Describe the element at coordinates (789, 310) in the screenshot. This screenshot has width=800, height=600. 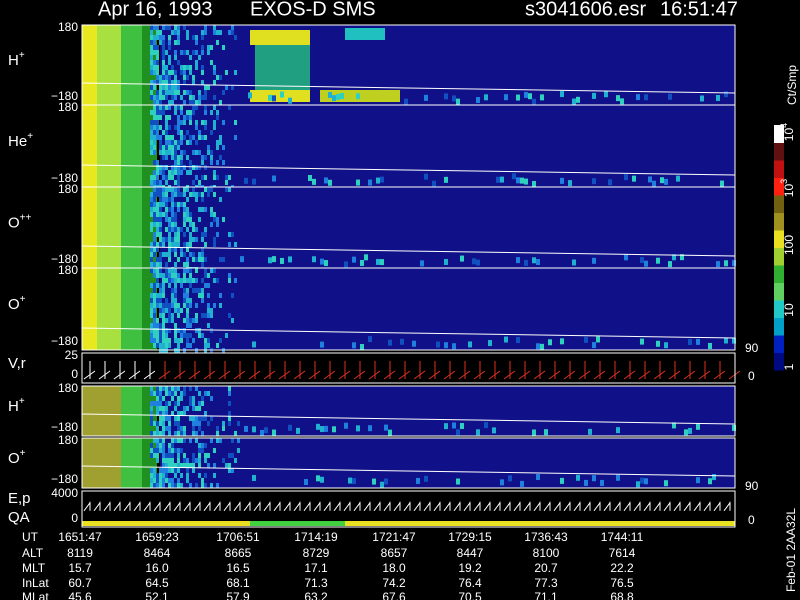
I see `colorbar-label: 10` at that location.